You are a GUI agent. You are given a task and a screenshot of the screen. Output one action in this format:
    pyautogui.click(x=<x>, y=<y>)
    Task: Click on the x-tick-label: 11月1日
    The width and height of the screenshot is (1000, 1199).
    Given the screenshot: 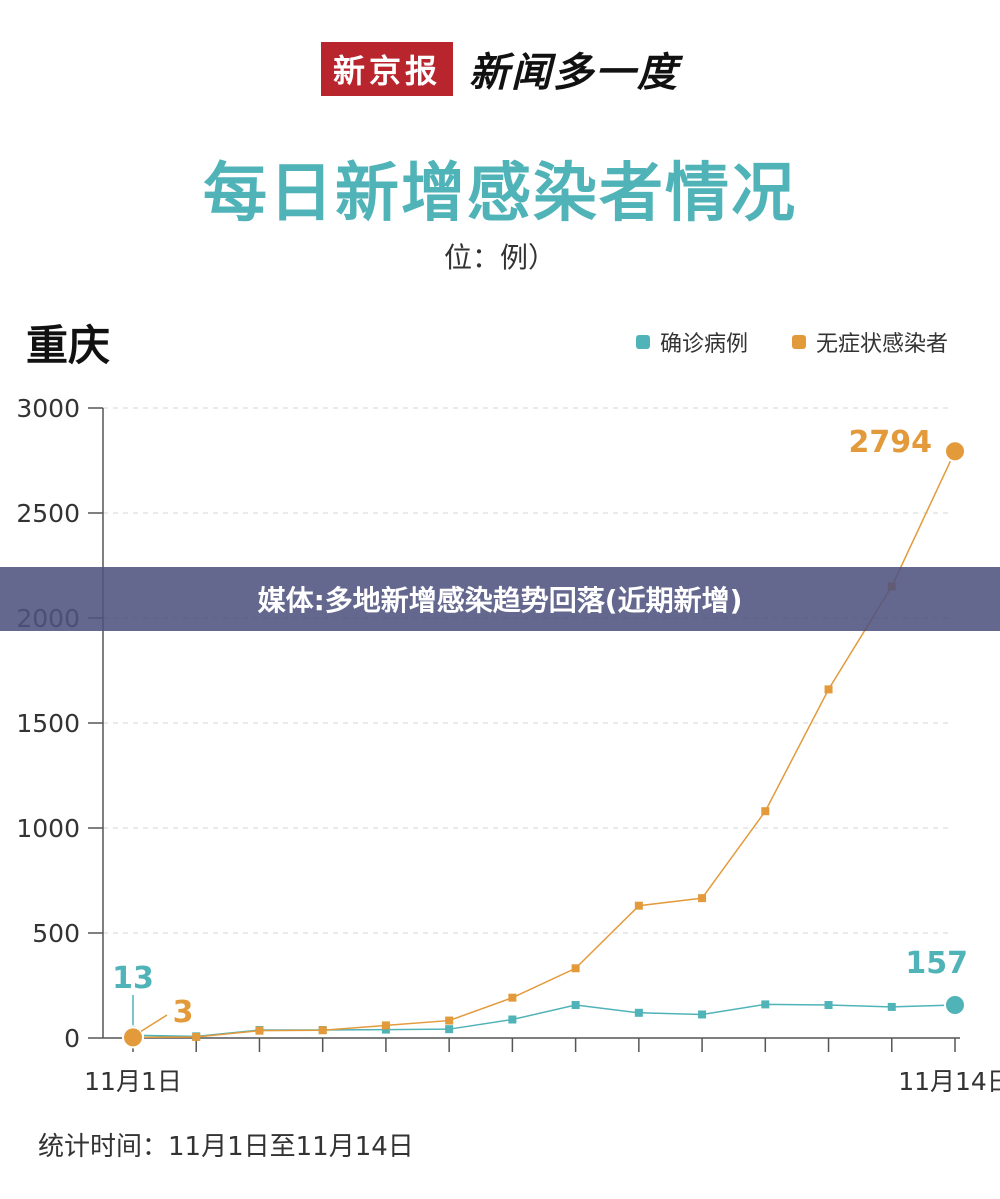 What is the action you would take?
    pyautogui.click(x=133, y=1081)
    